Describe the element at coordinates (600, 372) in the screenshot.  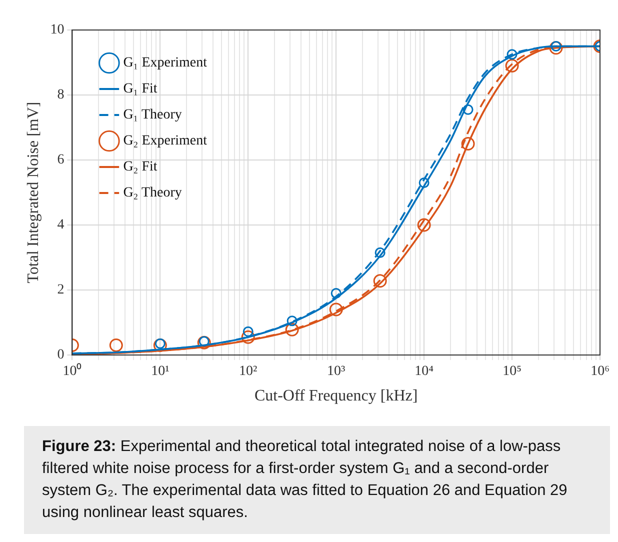
I see `x-tick-label: 10⁶` at that location.